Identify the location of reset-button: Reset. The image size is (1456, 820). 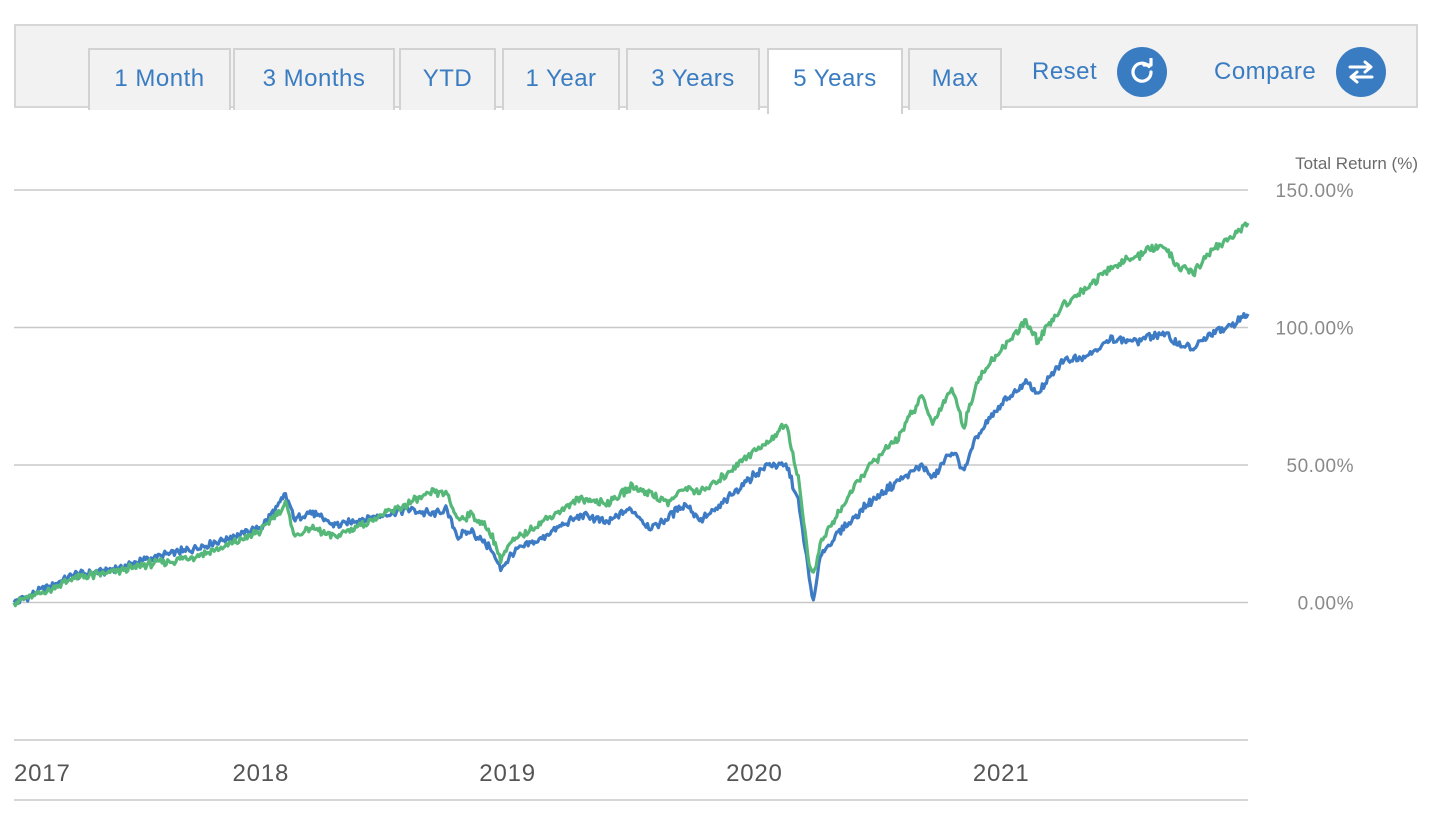
(1100, 72).